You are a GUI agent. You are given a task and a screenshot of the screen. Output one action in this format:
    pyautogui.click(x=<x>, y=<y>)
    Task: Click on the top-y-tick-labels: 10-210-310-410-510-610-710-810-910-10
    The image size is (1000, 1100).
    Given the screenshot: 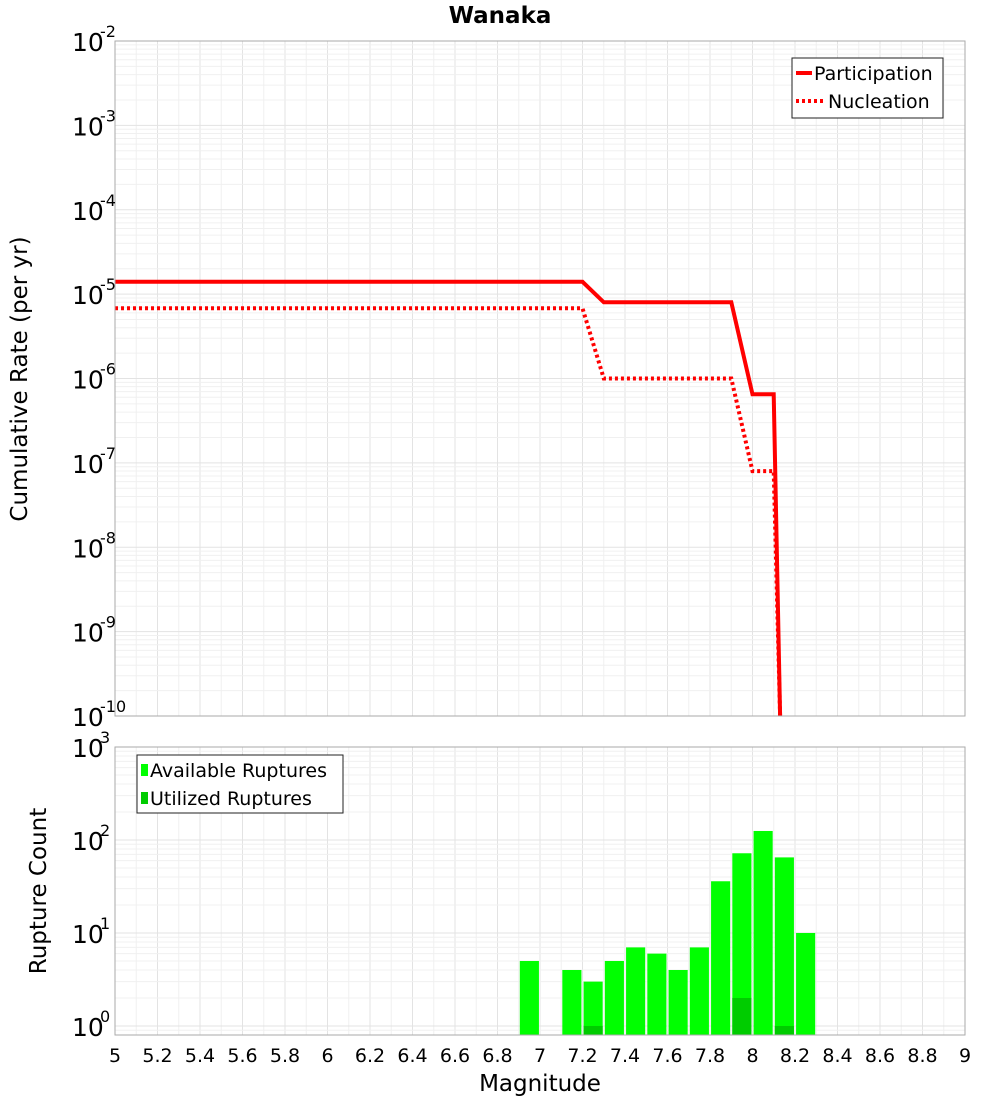 What is the action you would take?
    pyautogui.click(x=99, y=377)
    